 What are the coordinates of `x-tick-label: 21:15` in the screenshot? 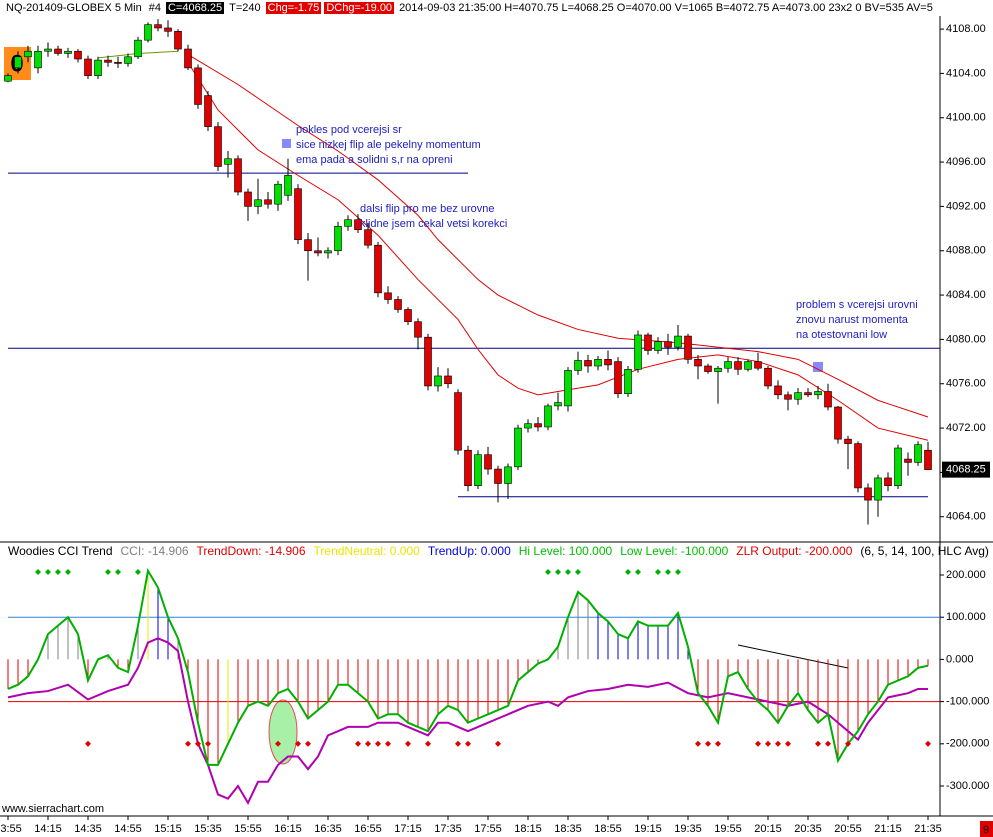 It's located at (888, 829).